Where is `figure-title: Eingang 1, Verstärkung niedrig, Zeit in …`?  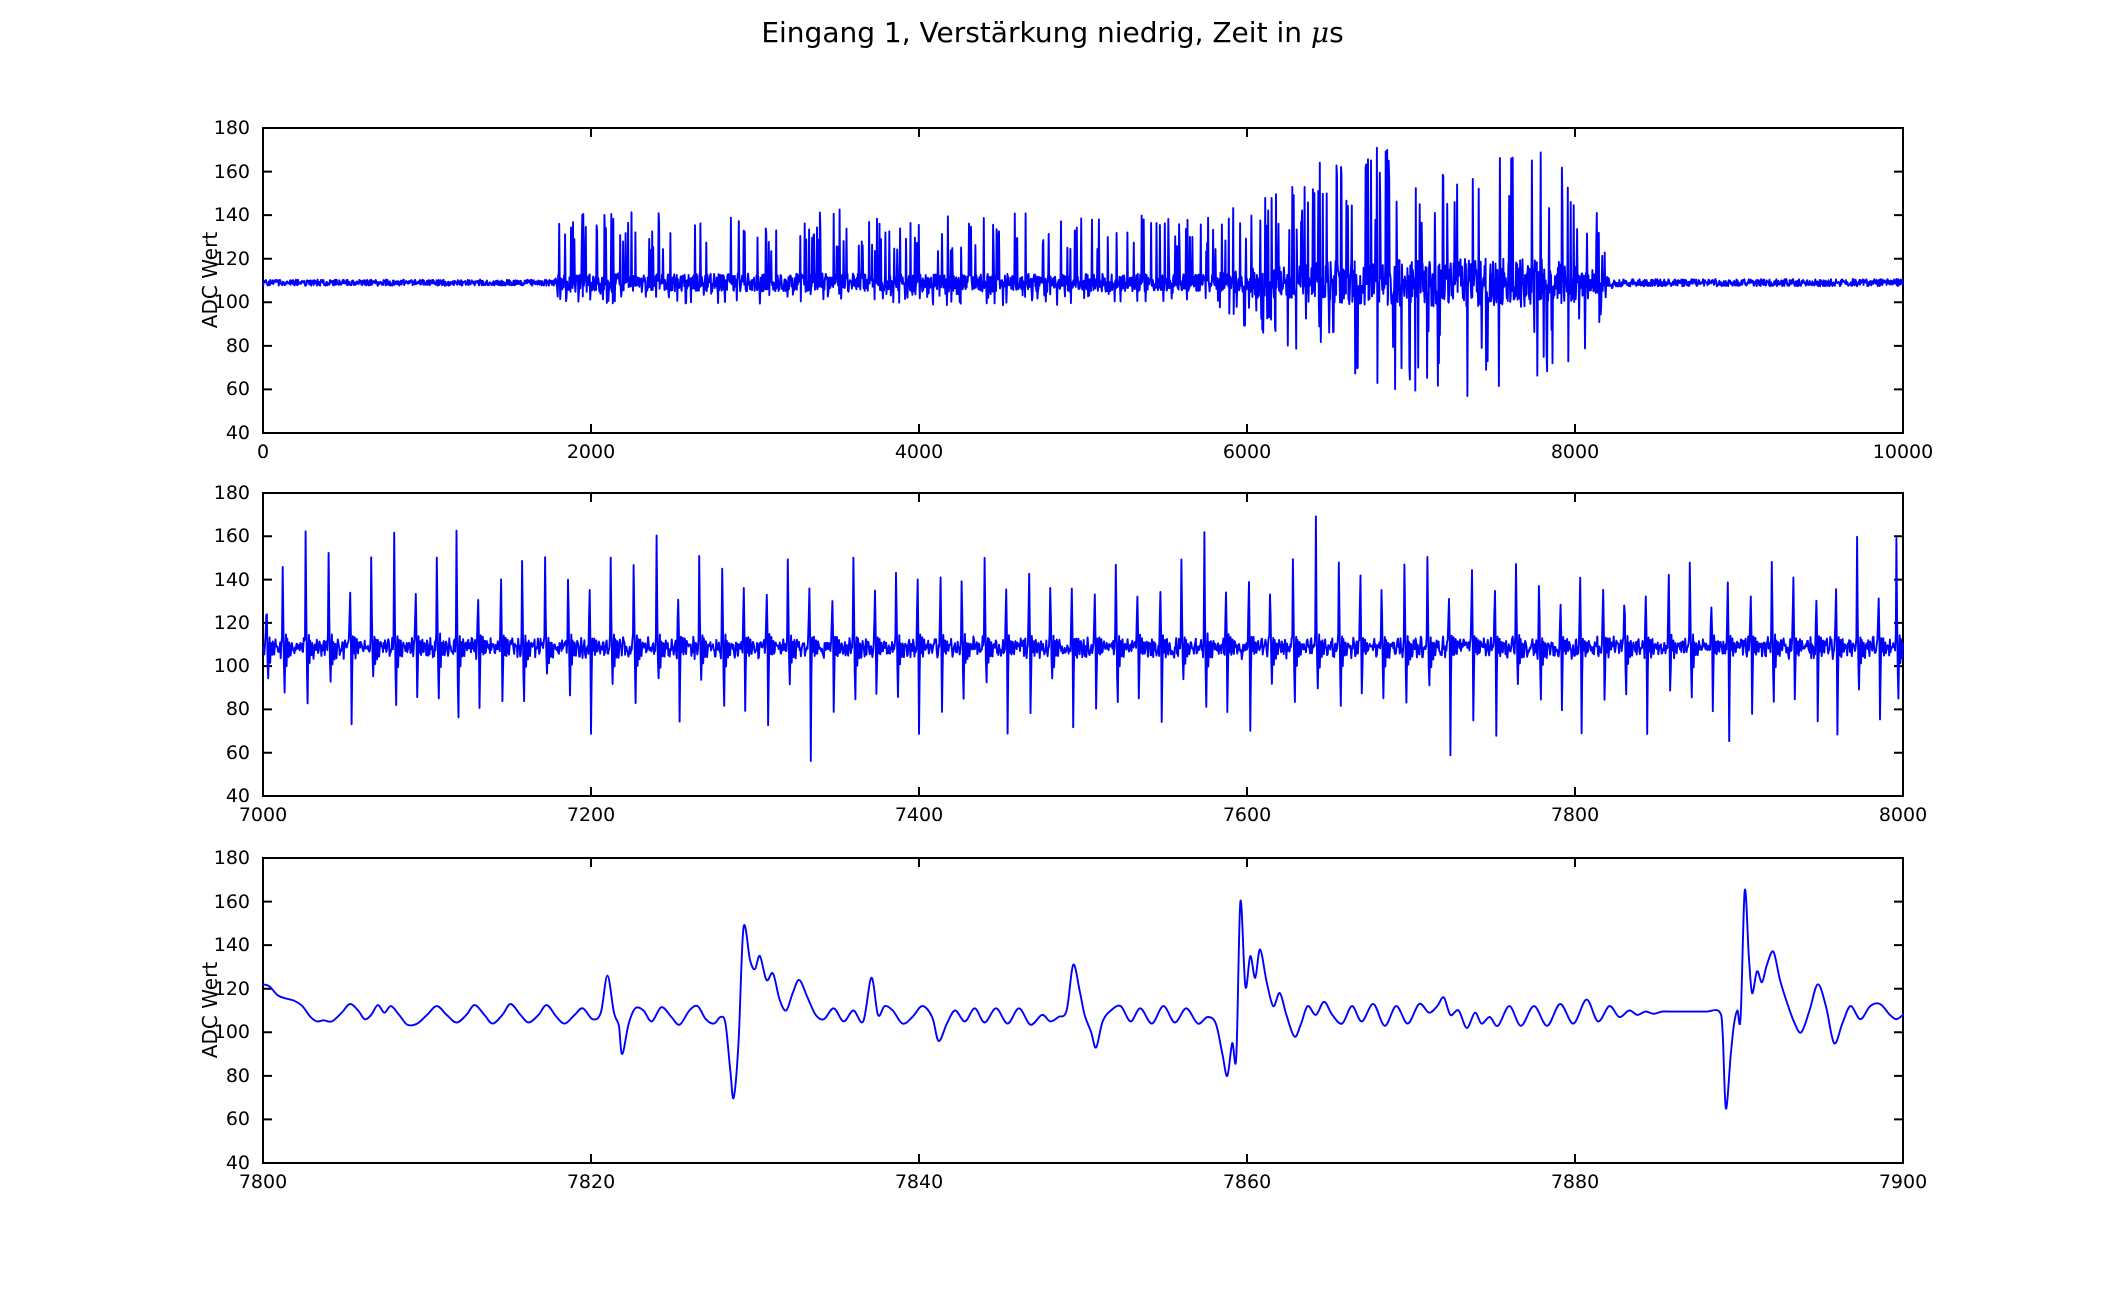
figure-title: Eingang 1, Verstärkung niedrig, Zeit in … is located at coordinates (1052, 32).